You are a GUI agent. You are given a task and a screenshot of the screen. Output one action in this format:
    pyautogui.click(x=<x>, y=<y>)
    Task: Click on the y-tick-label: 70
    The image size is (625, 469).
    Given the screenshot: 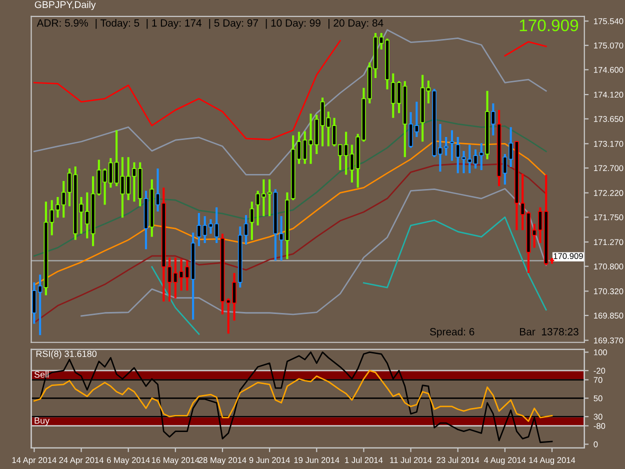 What is the action you would take?
    pyautogui.click(x=598, y=379)
    